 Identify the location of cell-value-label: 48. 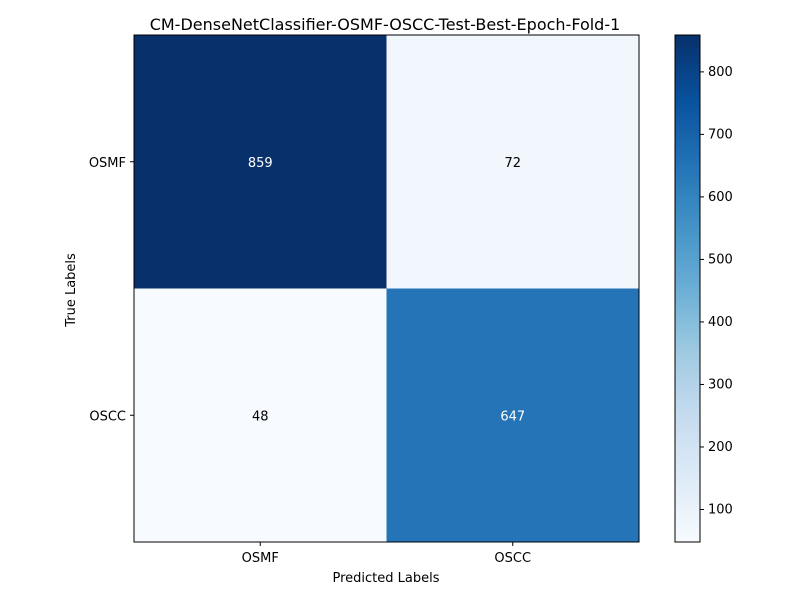
(260, 416).